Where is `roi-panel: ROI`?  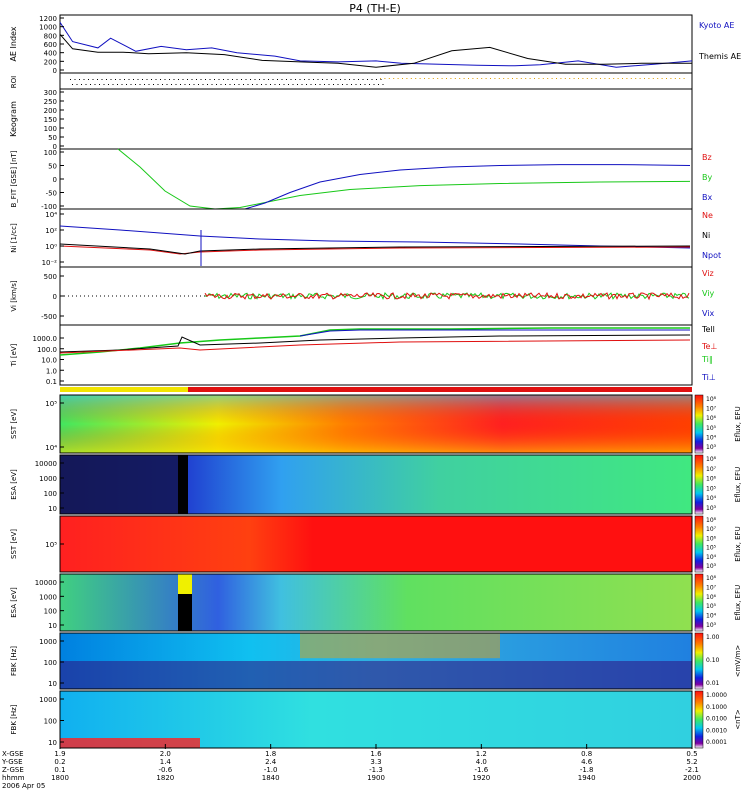
roi-panel: ROI is located at coordinates (351, 81).